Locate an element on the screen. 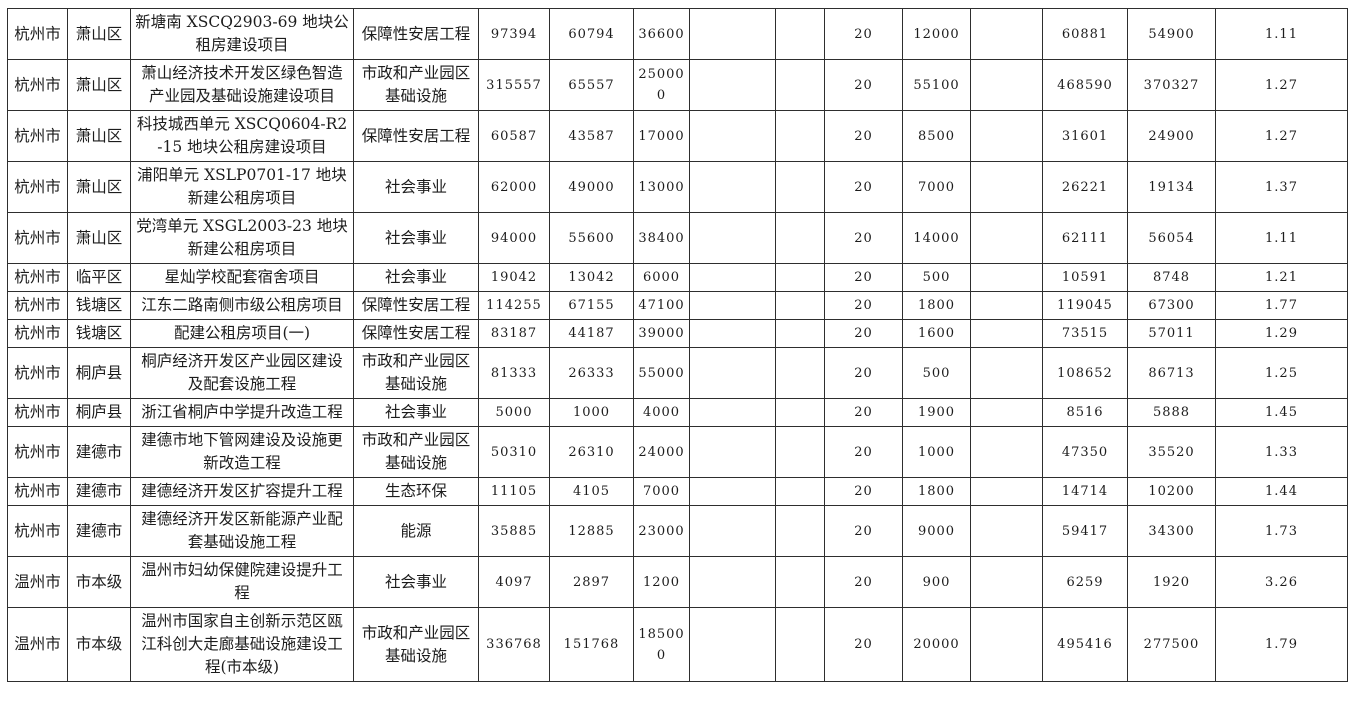 Image resolution: width=1354 pixels, height=703 pixels. cell-col6: 60794 is located at coordinates (591, 34).